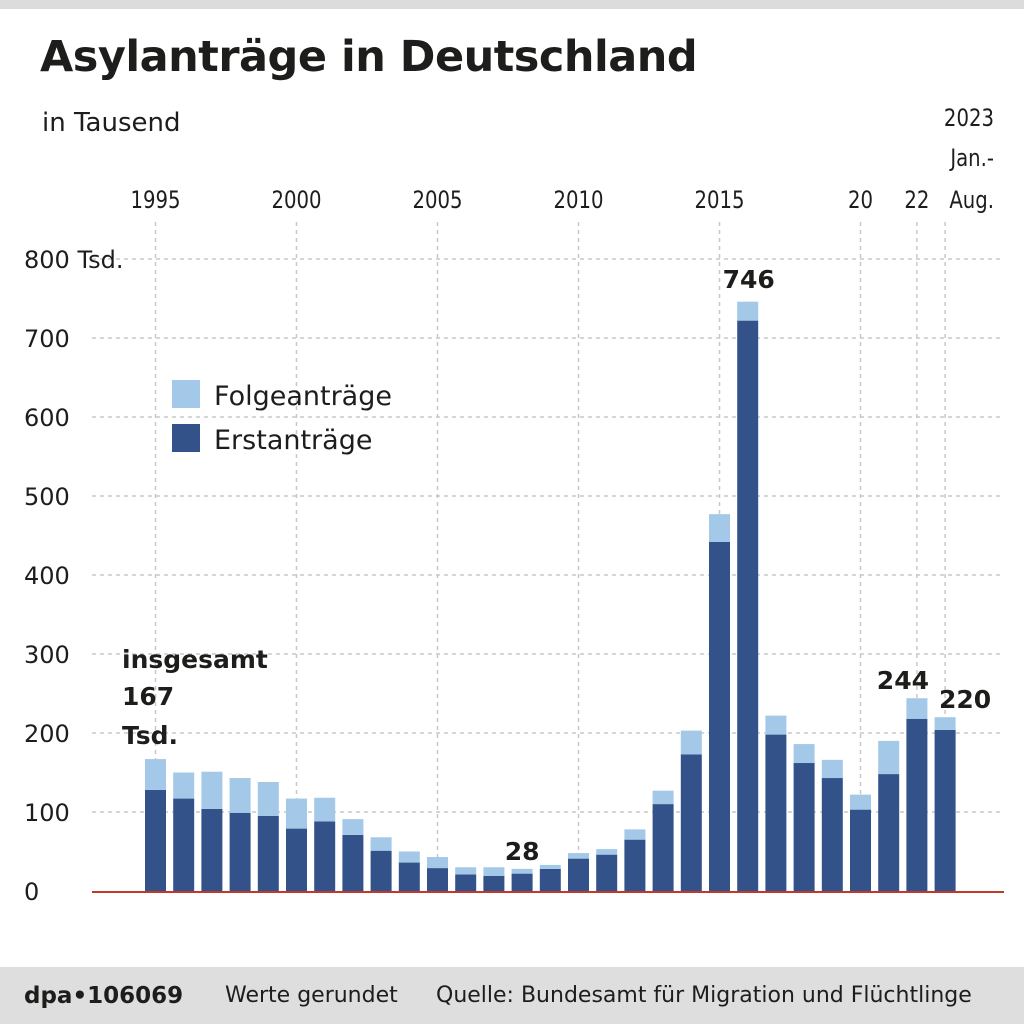 The height and width of the screenshot is (1024, 1024). I want to click on annotation-total-2022: 244, so click(903, 680).